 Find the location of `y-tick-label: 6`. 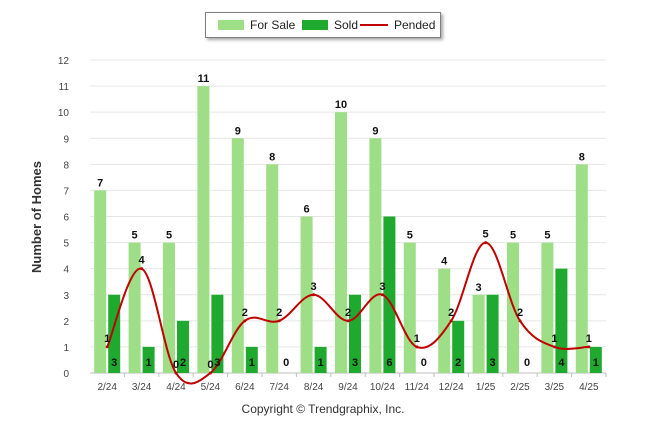

y-tick-label: 6 is located at coordinates (66, 218).